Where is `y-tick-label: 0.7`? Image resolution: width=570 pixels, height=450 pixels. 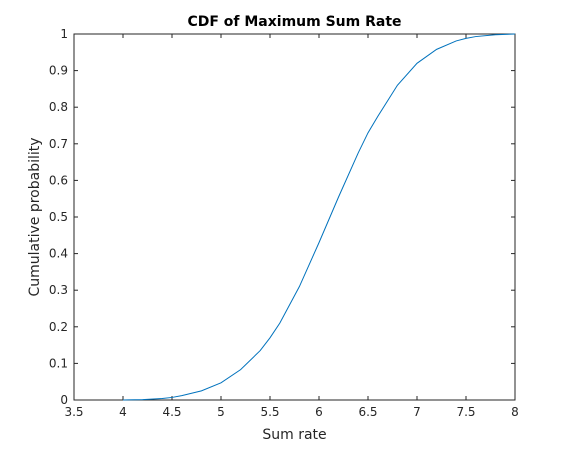 y-tick-label: 0.7 is located at coordinates (58, 144).